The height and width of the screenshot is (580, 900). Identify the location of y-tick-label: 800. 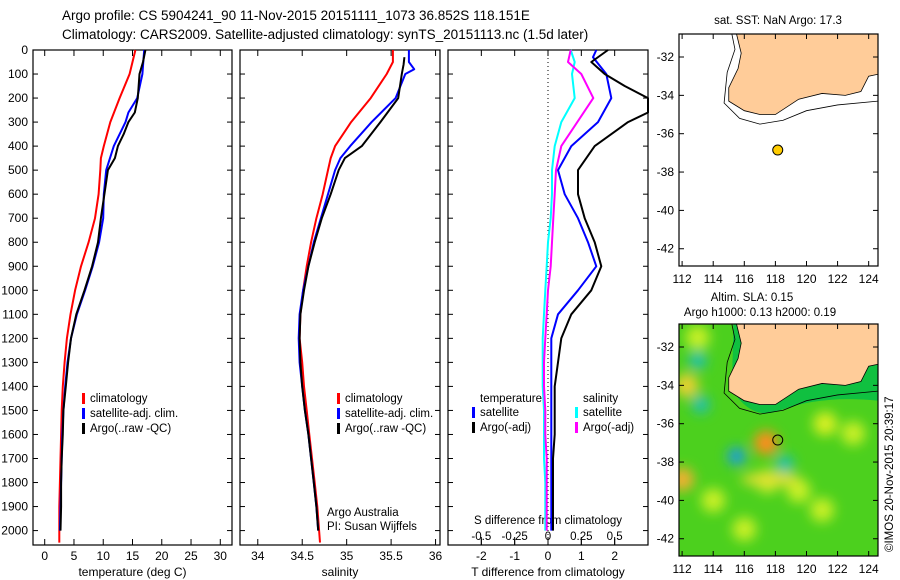
(18, 242).